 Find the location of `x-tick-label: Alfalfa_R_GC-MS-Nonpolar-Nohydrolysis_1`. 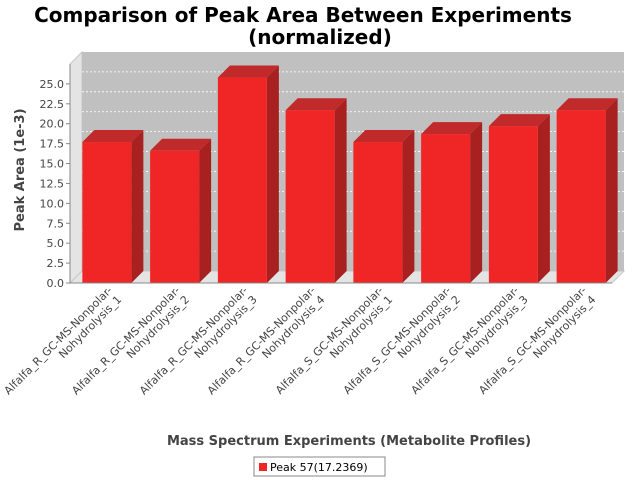

x-tick-label: Alfalfa_R_GC-MS-Nonpolar-Nohydrolysis_1 is located at coordinates (63, 345).